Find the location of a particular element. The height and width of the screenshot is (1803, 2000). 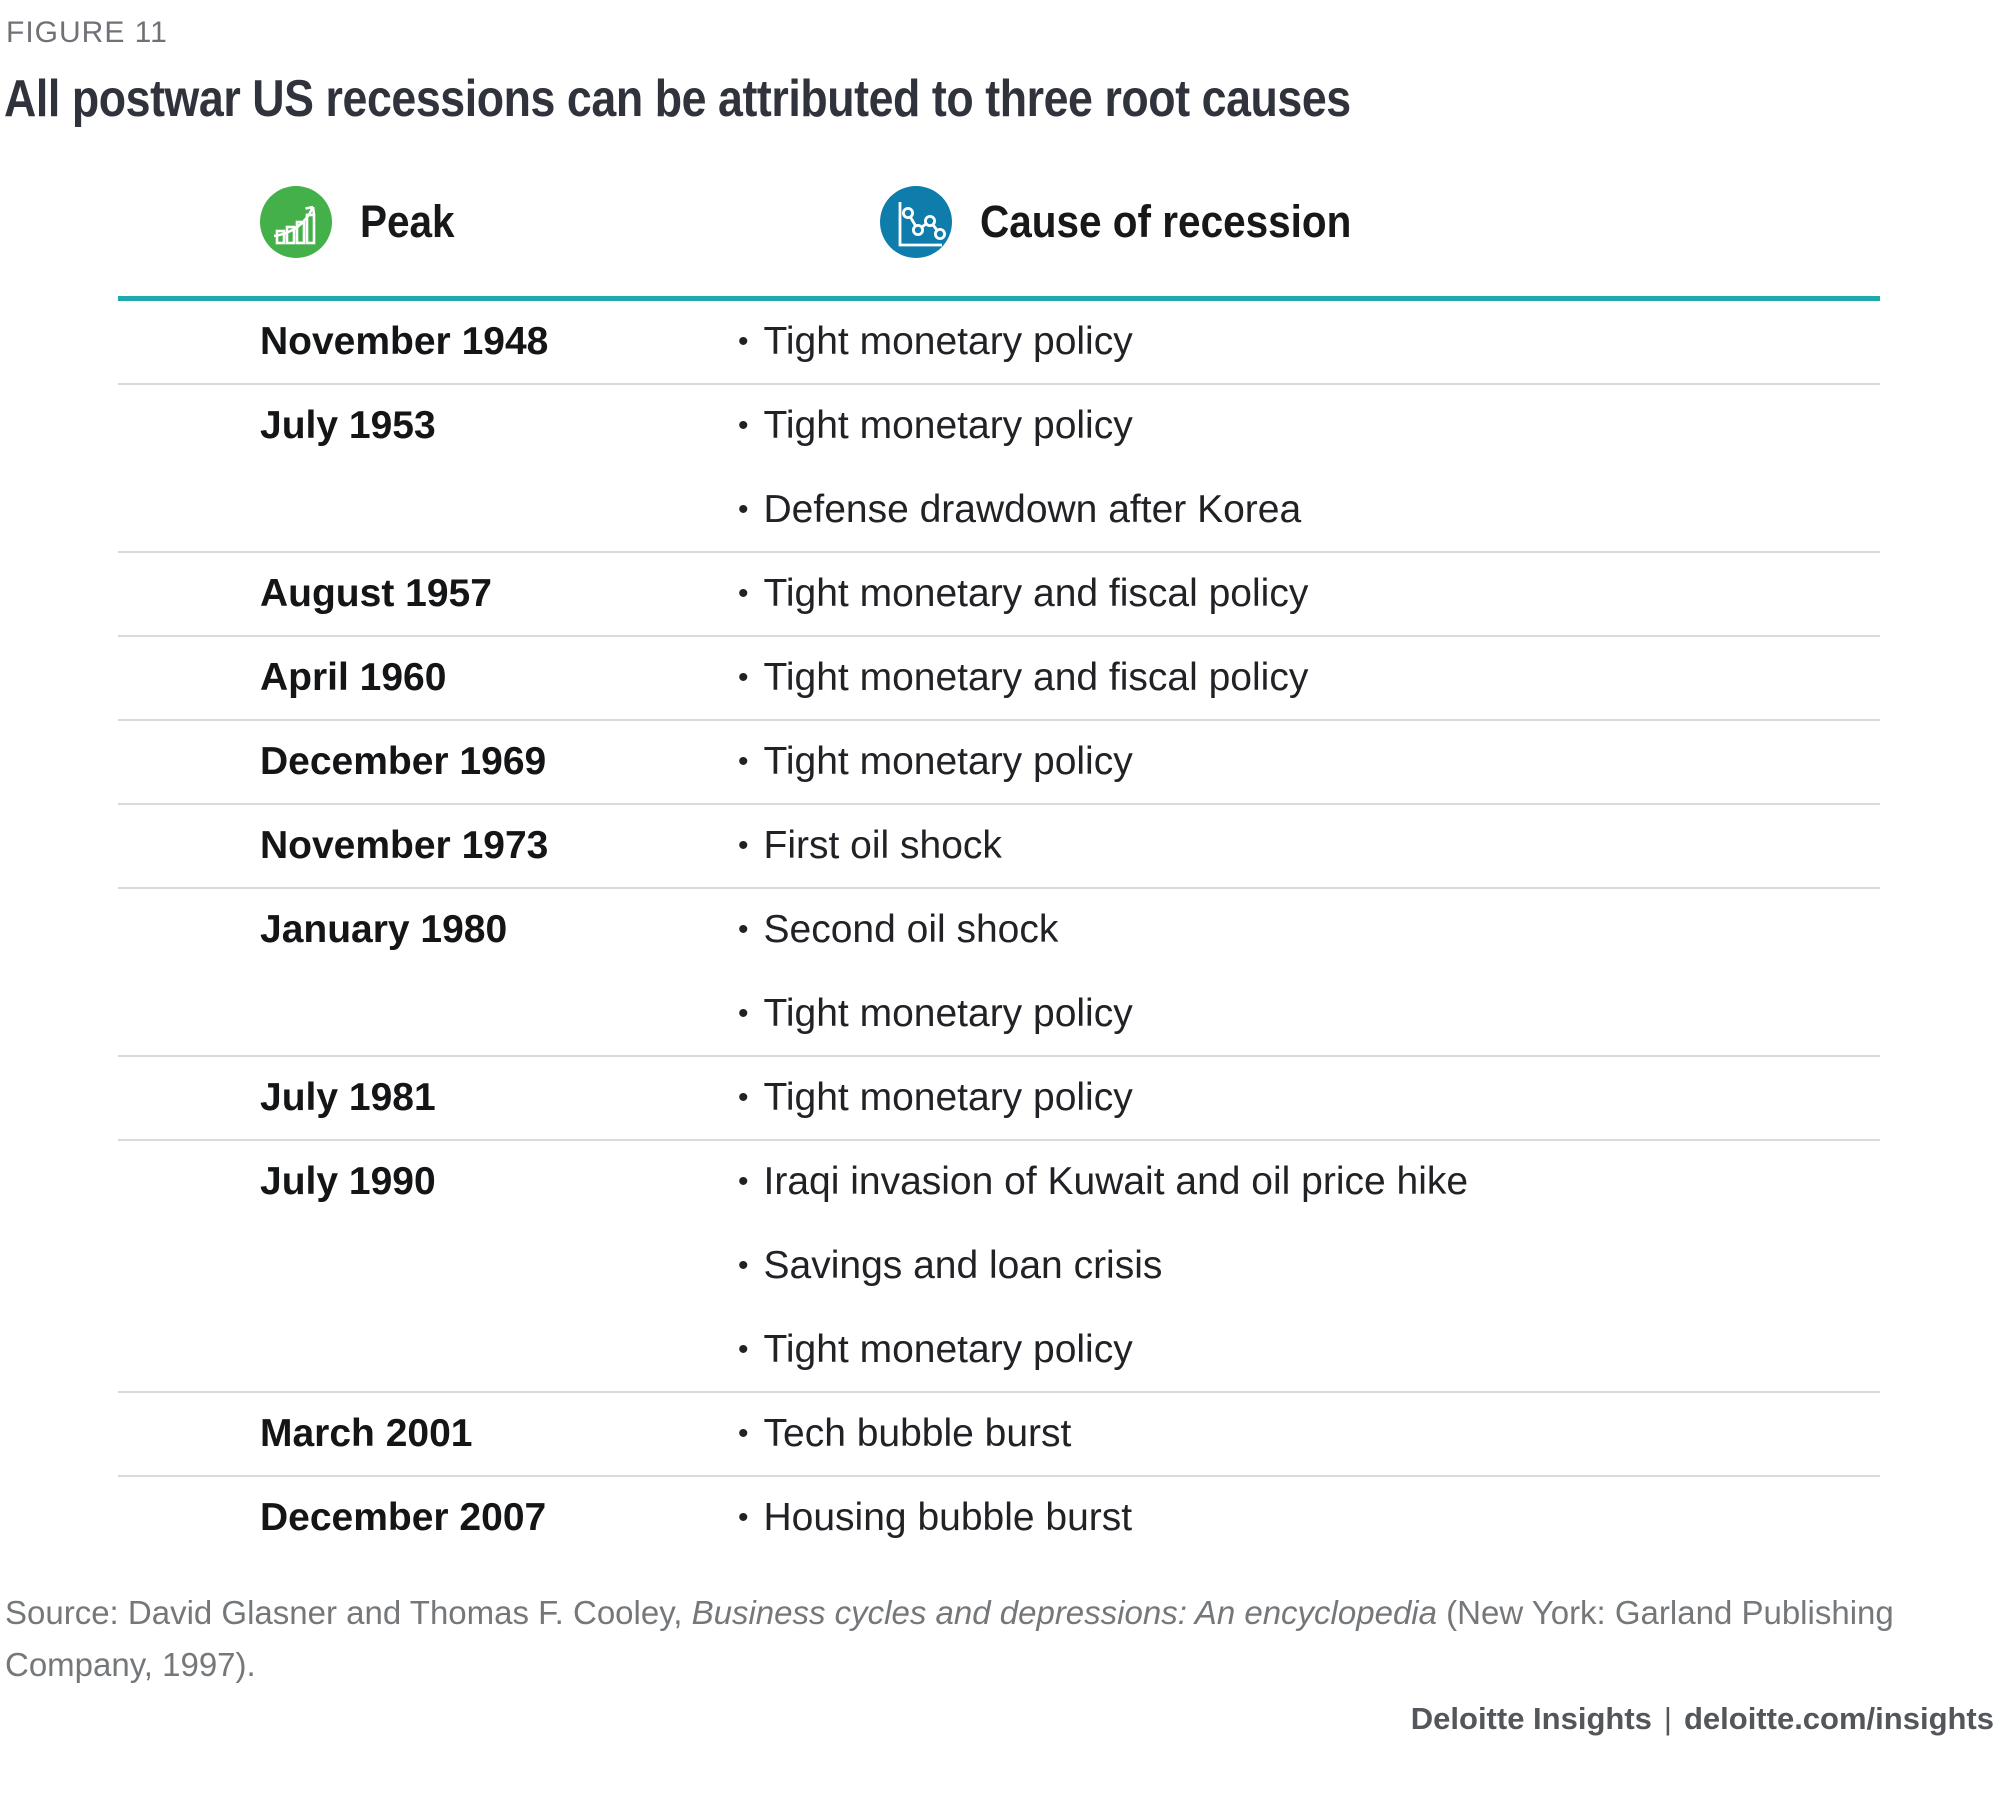

peak-date: November 1973 is located at coordinates (404, 845).